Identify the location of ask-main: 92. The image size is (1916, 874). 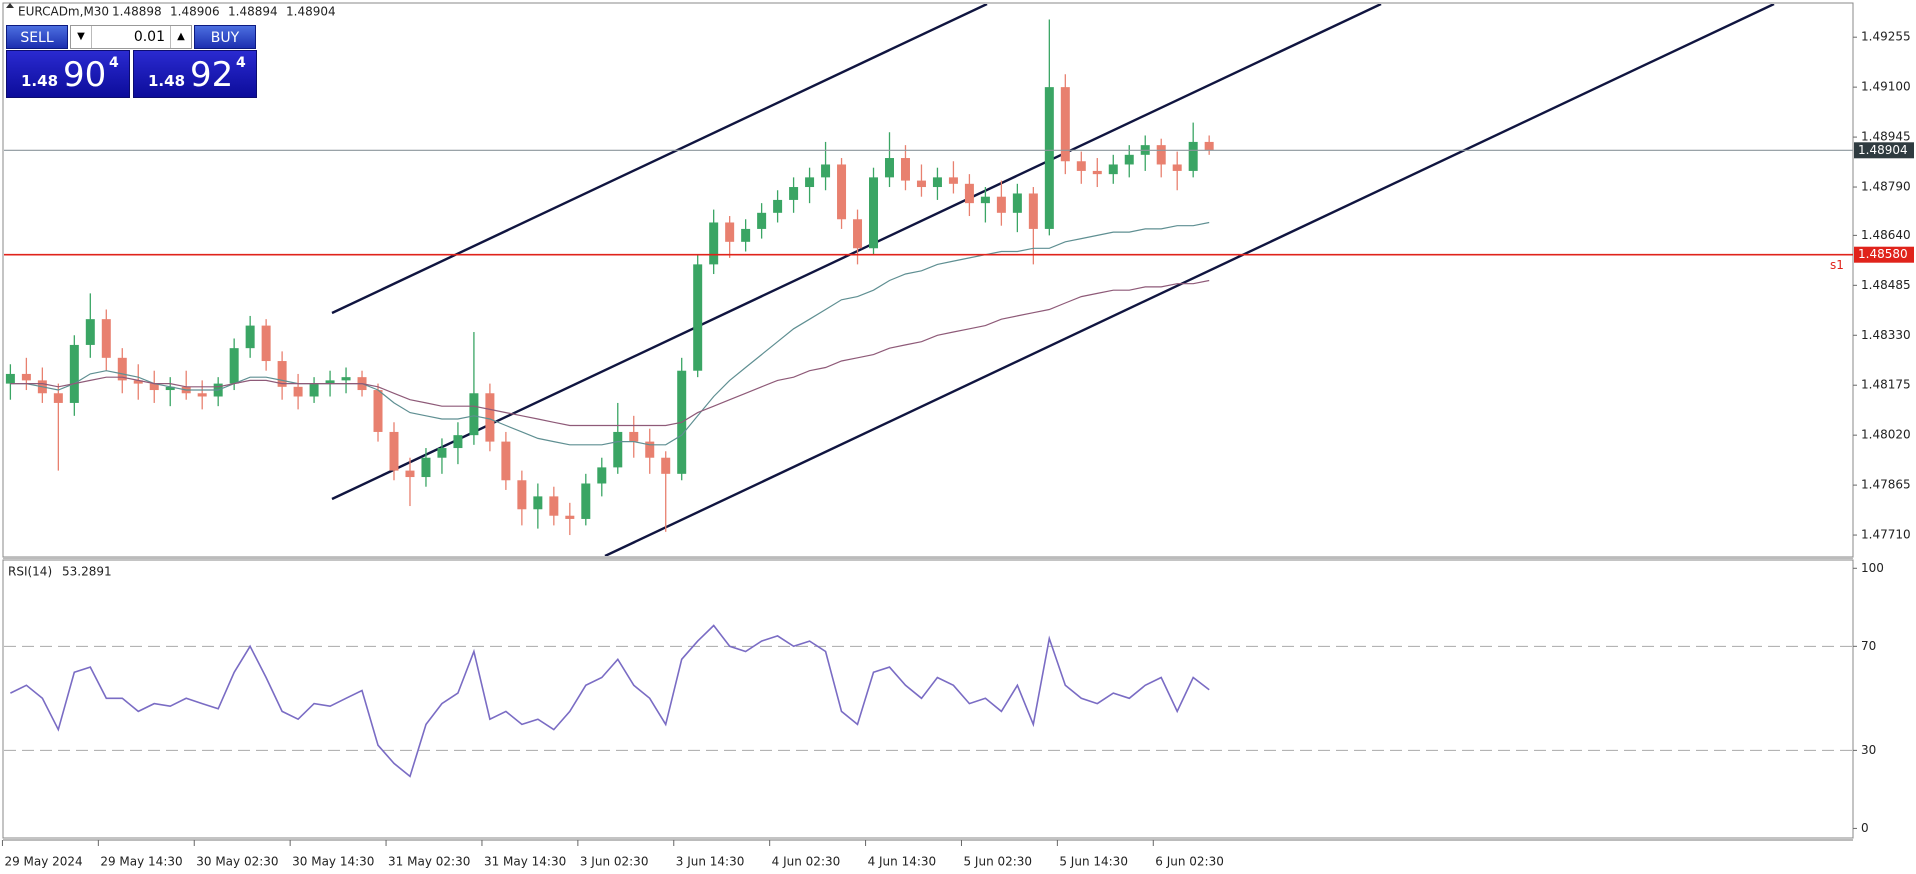
(212, 75).